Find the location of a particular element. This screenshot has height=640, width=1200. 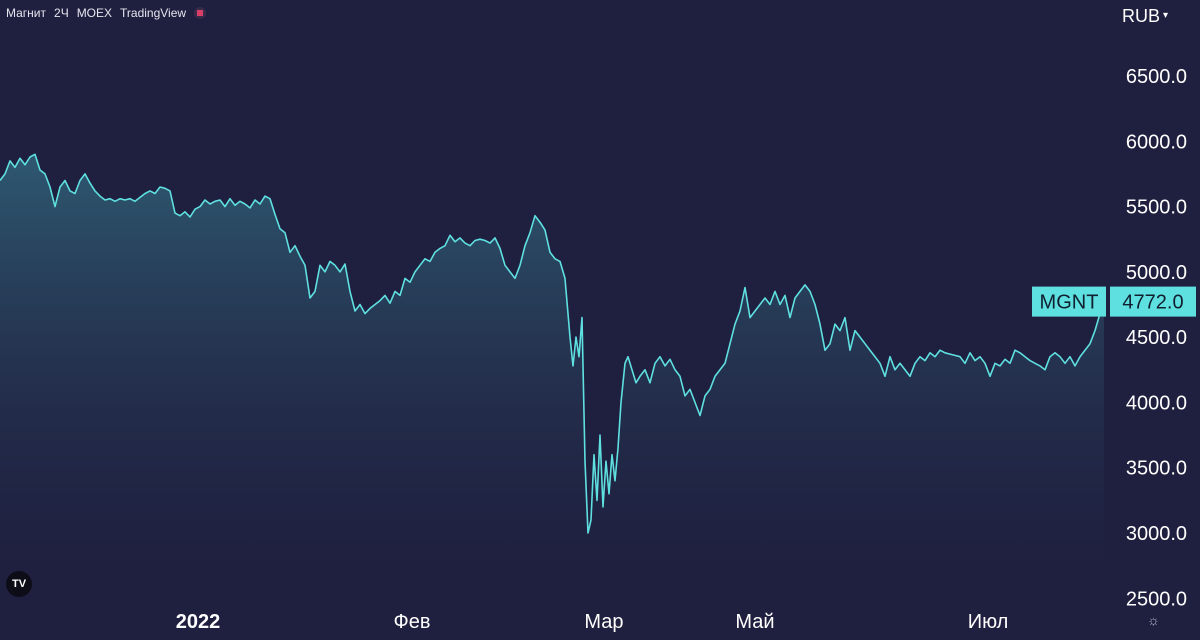

x-tick-label: Май is located at coordinates (754, 622).